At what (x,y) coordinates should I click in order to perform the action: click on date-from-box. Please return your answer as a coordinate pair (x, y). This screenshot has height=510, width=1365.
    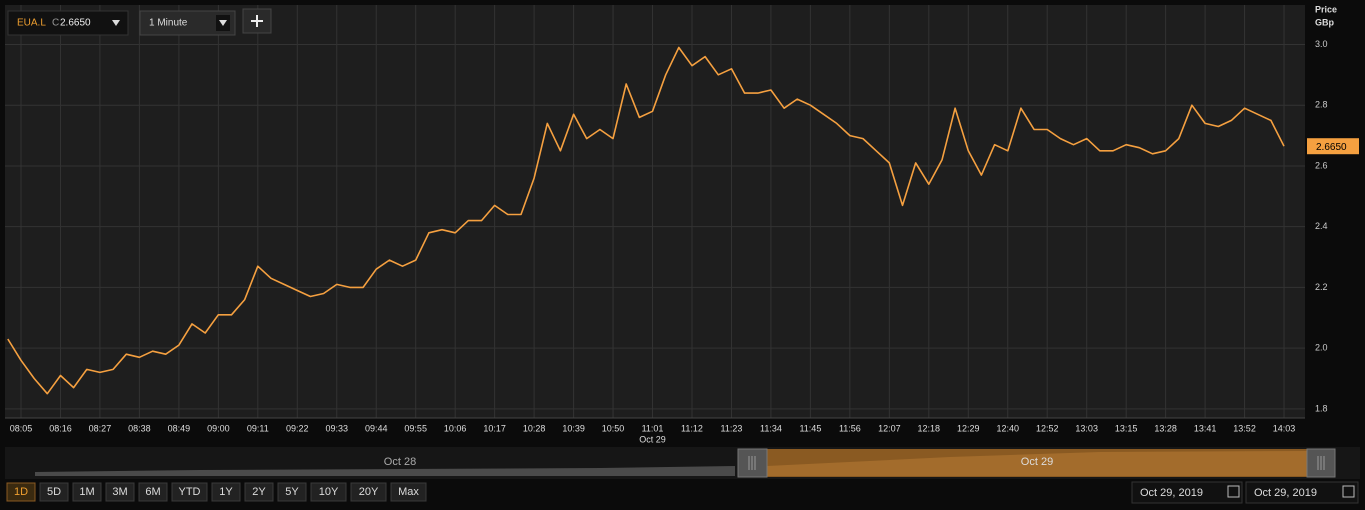
    Looking at the image, I should click on (1187, 492).